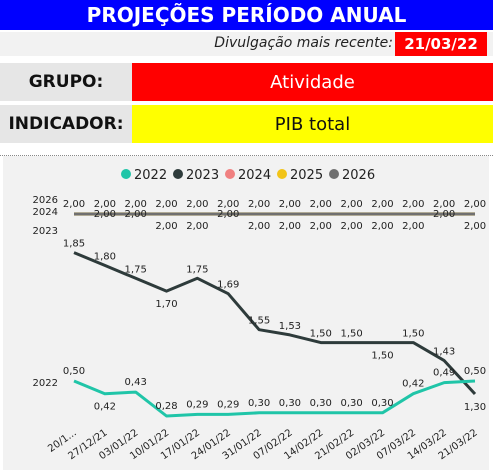 The height and width of the screenshot is (470, 493). Describe the element at coordinates (66, 82) in the screenshot. I see `group-label: GRUPO:` at that location.